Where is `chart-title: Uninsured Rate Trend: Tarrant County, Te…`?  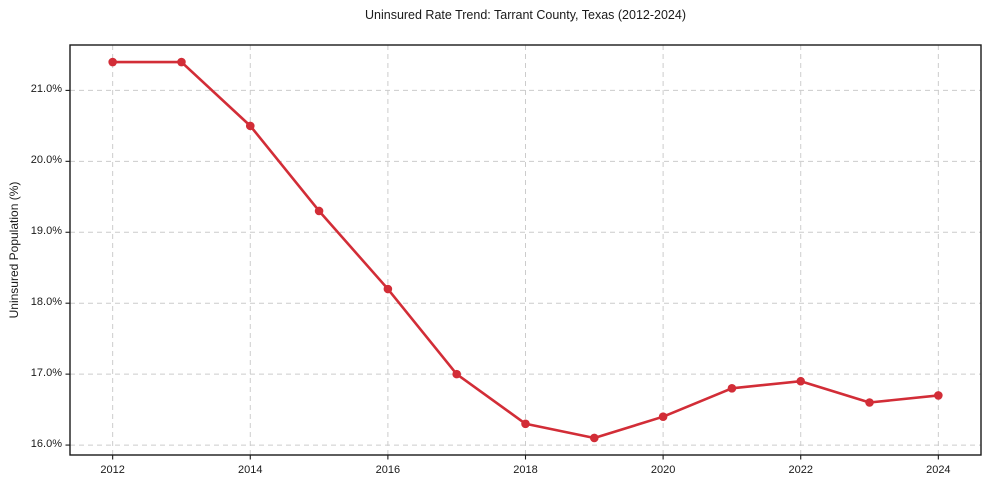 chart-title: Uninsured Rate Trend: Tarrant County, Te… is located at coordinates (525, 15).